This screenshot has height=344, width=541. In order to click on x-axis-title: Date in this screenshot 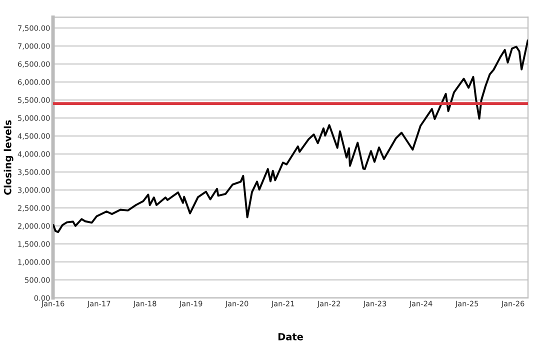, I will do `click(290, 336)`.